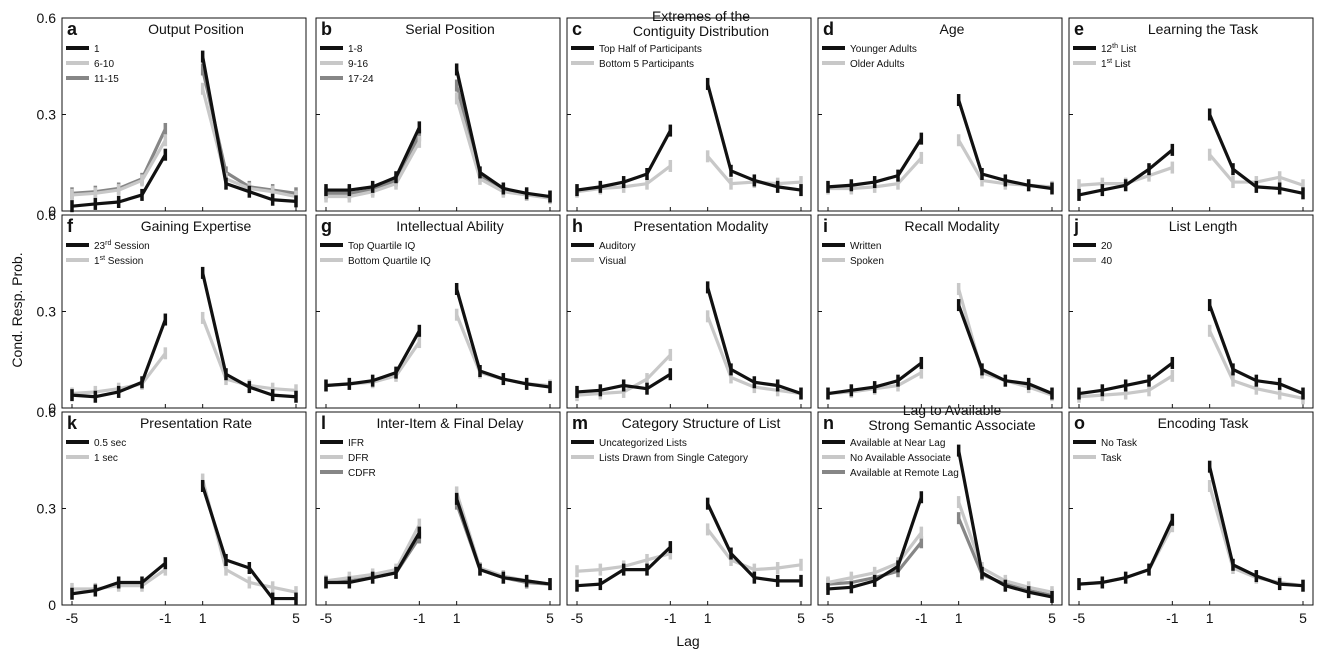 This screenshot has width=1323, height=651. What do you see at coordinates (1191, 114) in the screenshot?
I see `panel-e: e Learning the Task 12th List 1st List` at bounding box center [1191, 114].